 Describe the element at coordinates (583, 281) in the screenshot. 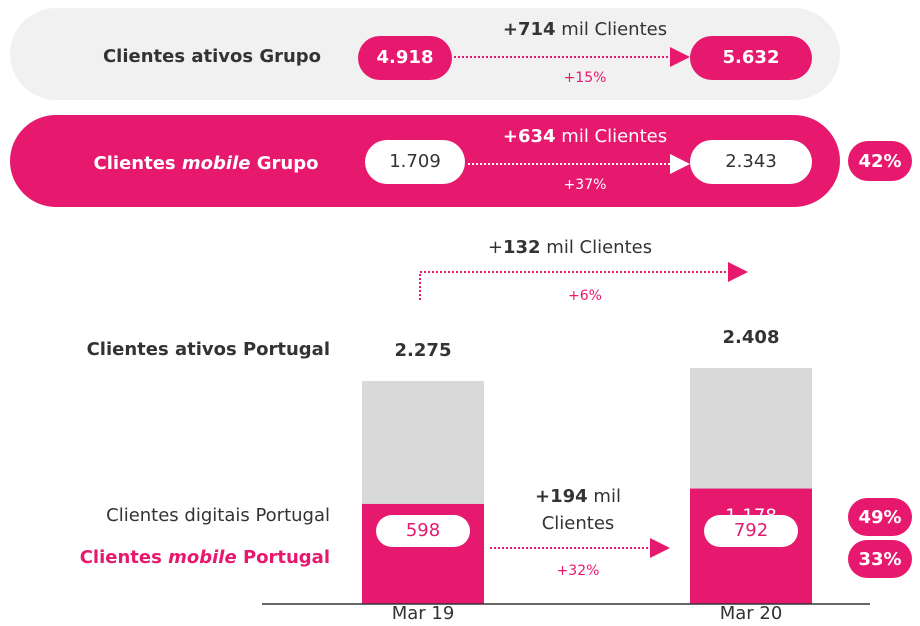

I see `arrow` at that location.